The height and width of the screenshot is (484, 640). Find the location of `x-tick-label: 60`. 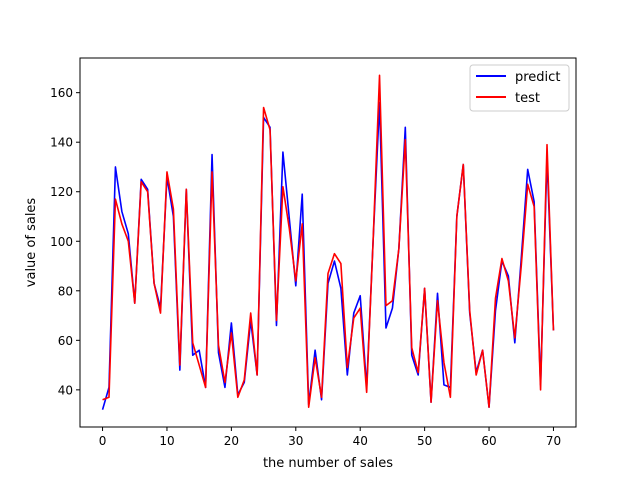

x-tick-label: 60 is located at coordinates (488, 441).